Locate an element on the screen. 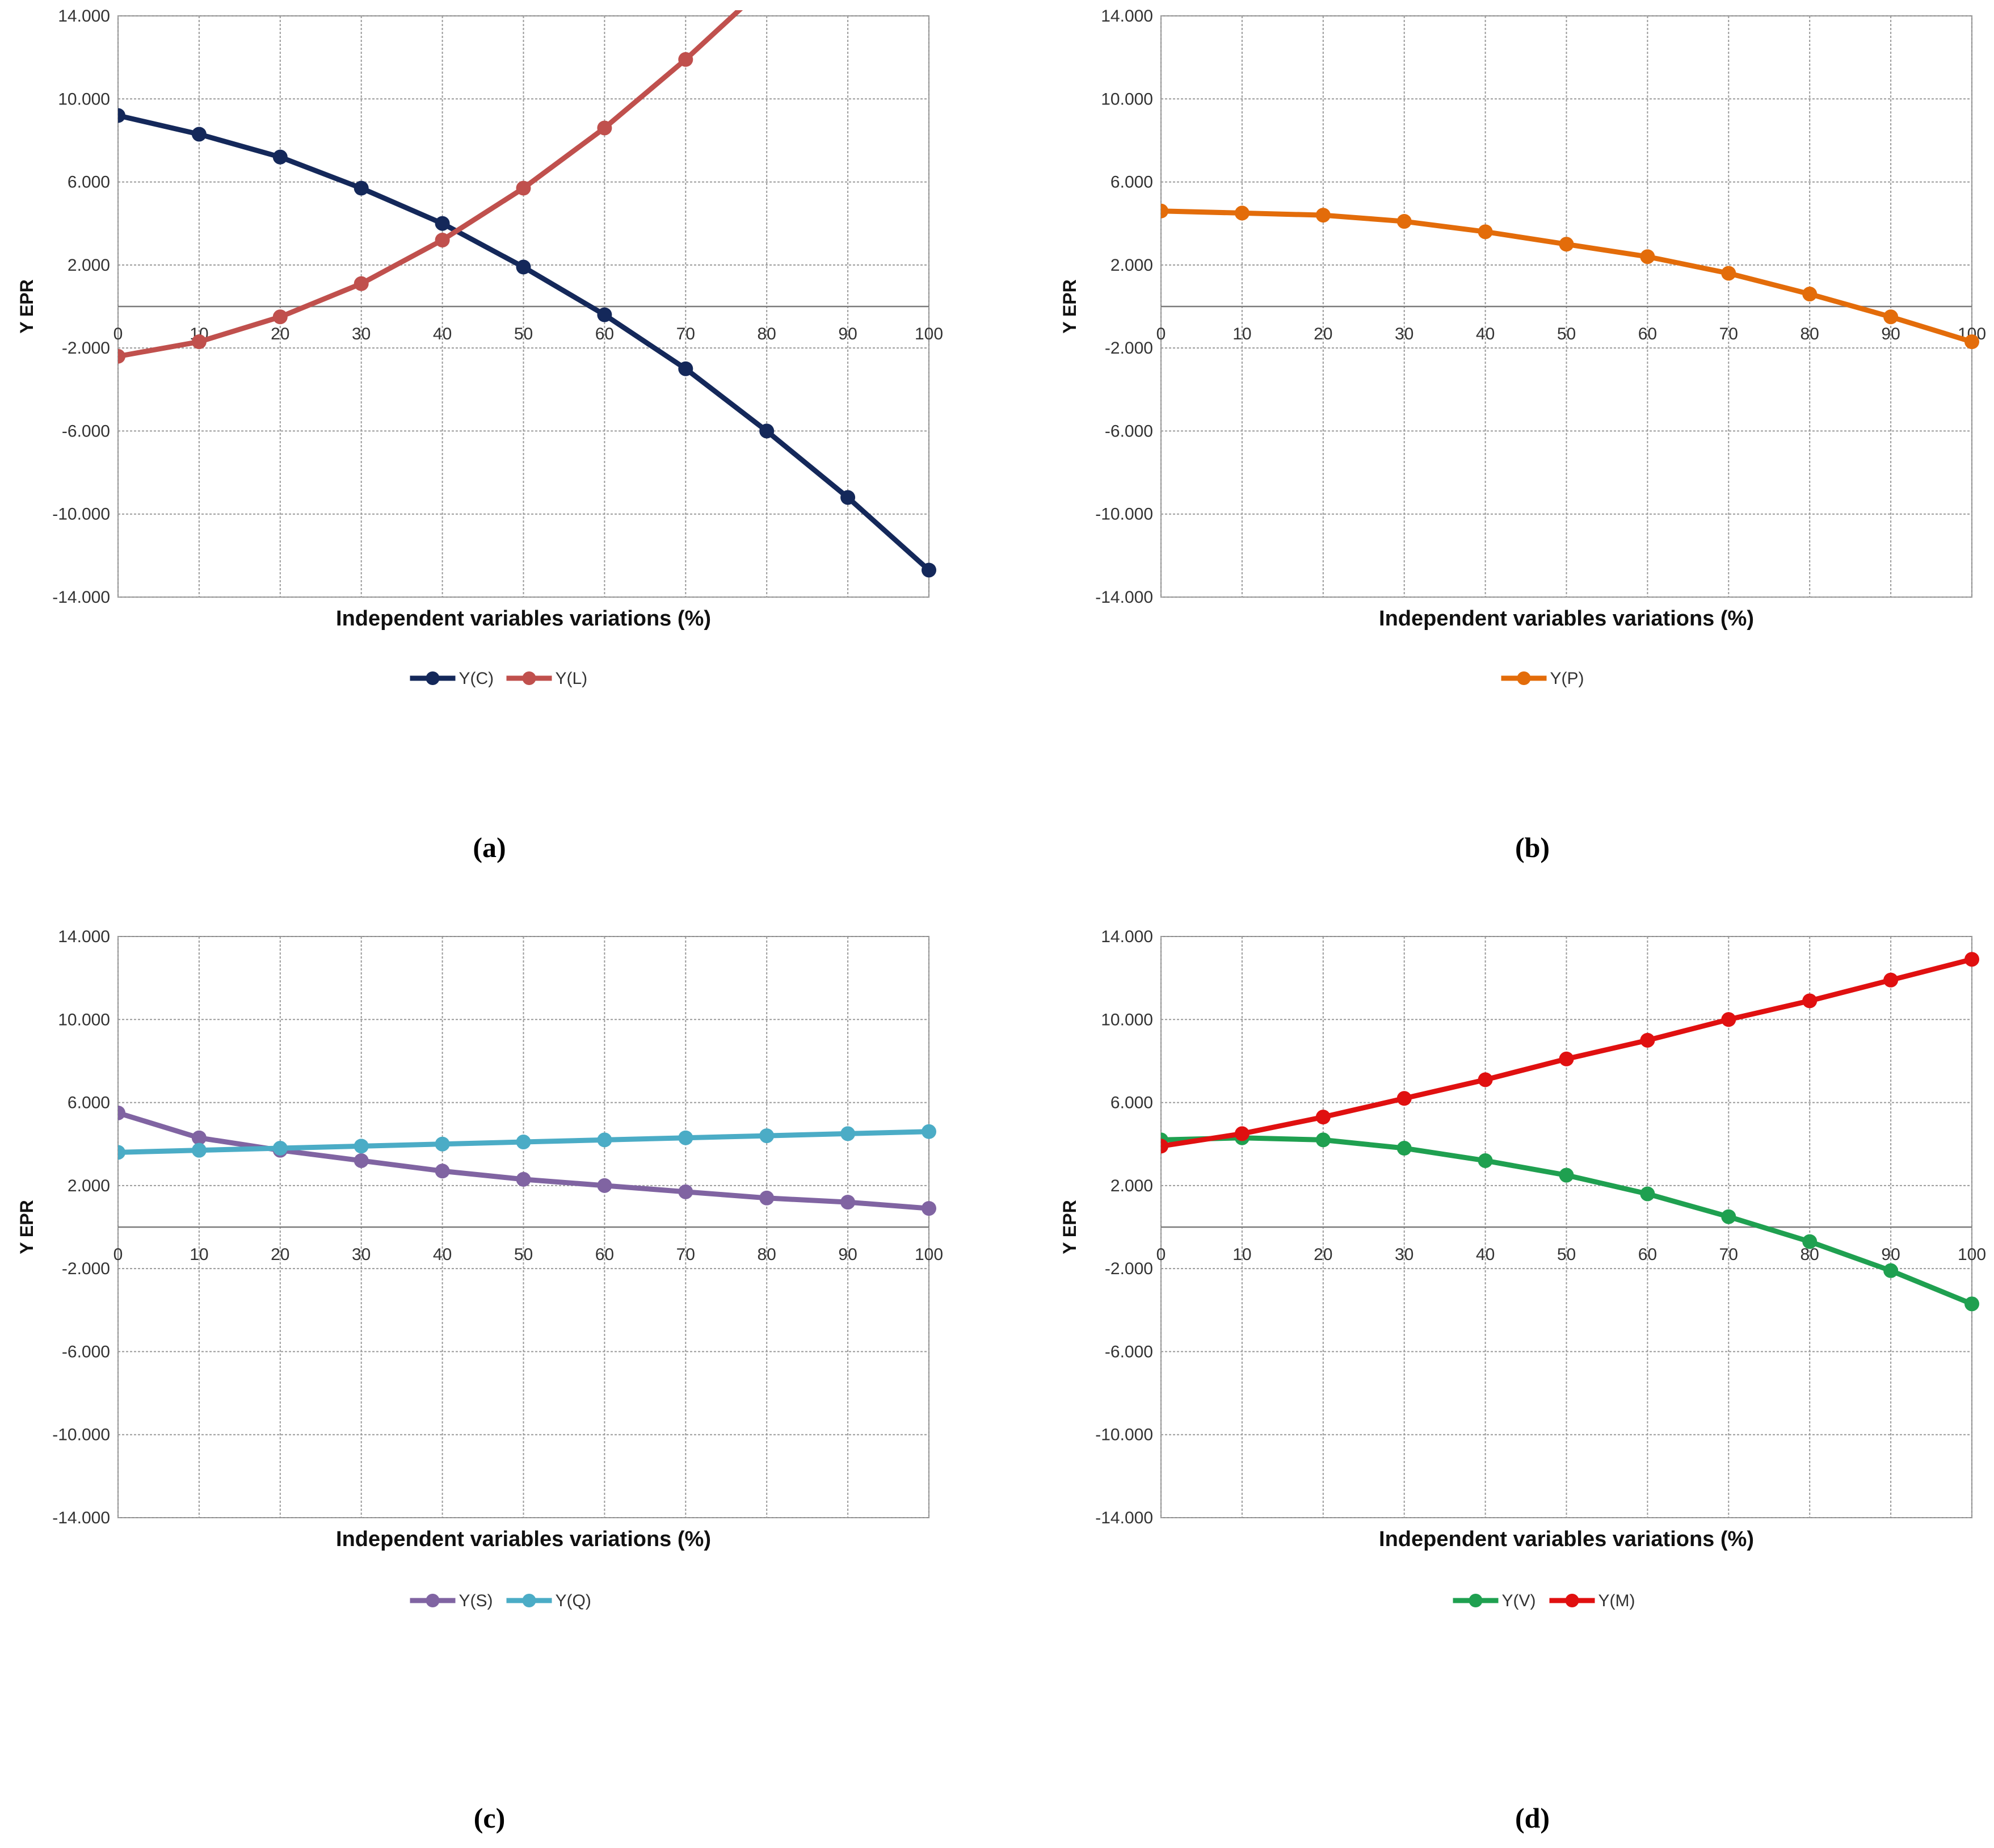 Image resolution: width=1994 pixels, height=1848 pixels. panel-label: (b) is located at coordinates (1532, 847).